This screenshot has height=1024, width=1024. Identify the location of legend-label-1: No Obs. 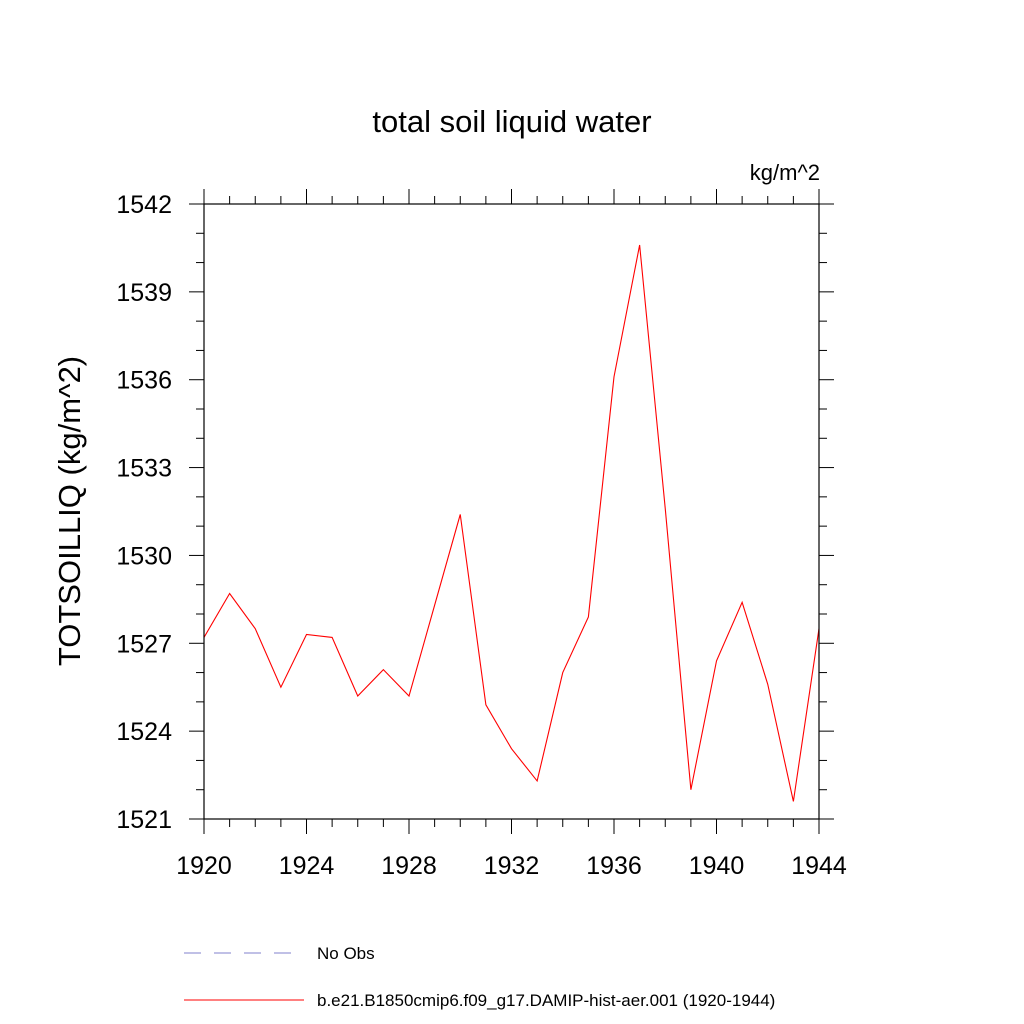
(346, 953).